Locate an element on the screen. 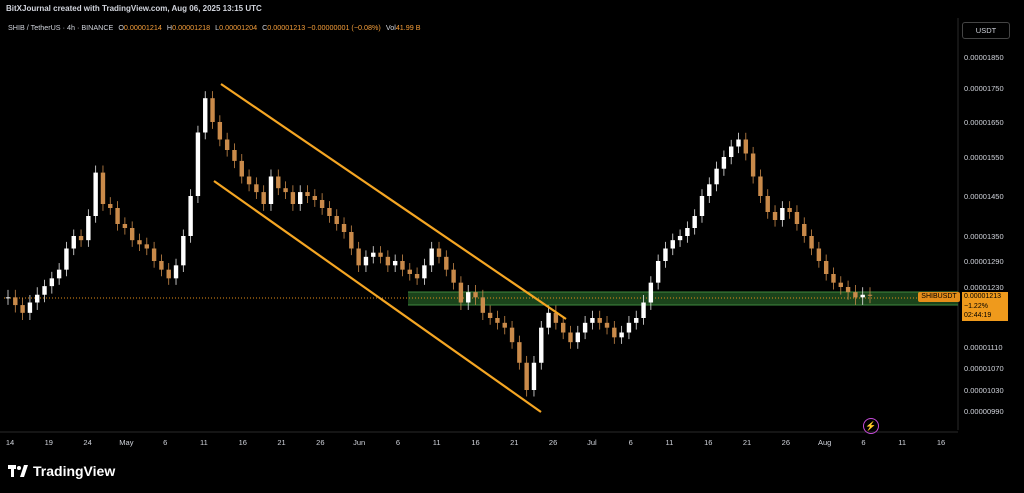 The width and height of the screenshot is (1024, 493). x-tick-label: 14 is located at coordinates (10, 442).